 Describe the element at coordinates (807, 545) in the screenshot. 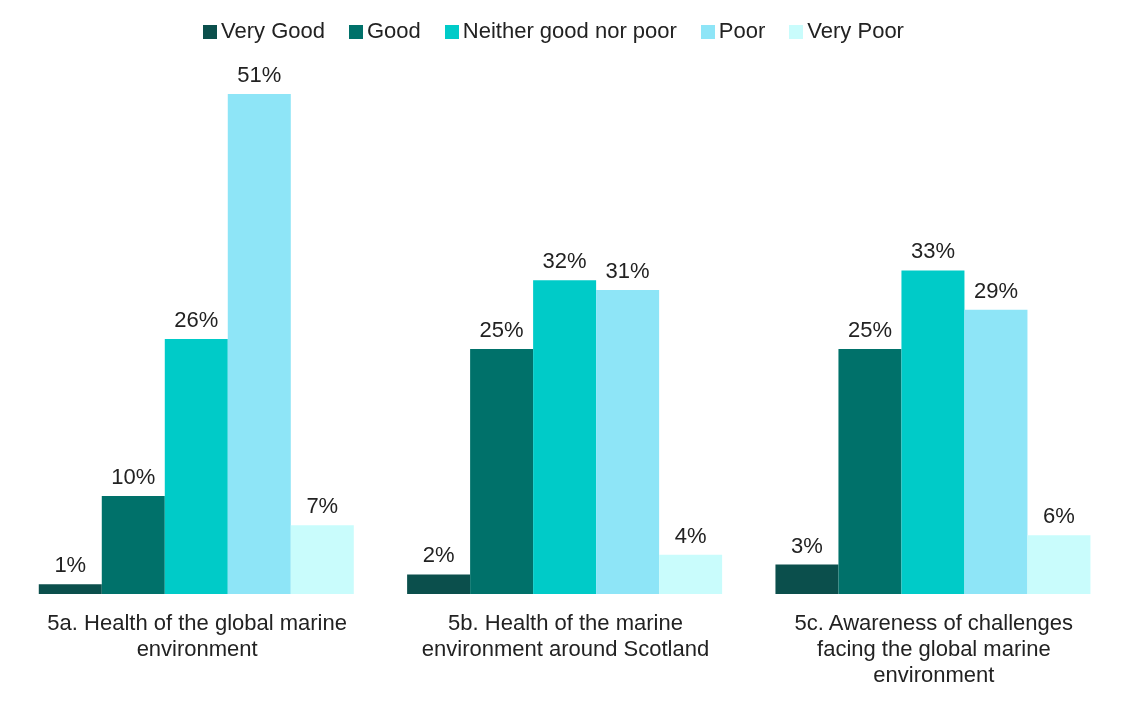

I see `data-label: 3%` at that location.